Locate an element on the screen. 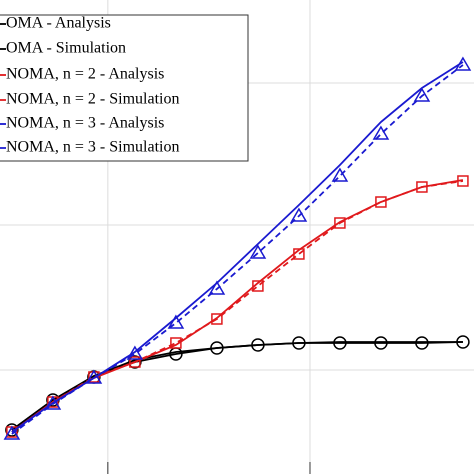 The image size is (474, 474). legend-label: NOMA, n = 3 - Simulation is located at coordinates (92, 147).